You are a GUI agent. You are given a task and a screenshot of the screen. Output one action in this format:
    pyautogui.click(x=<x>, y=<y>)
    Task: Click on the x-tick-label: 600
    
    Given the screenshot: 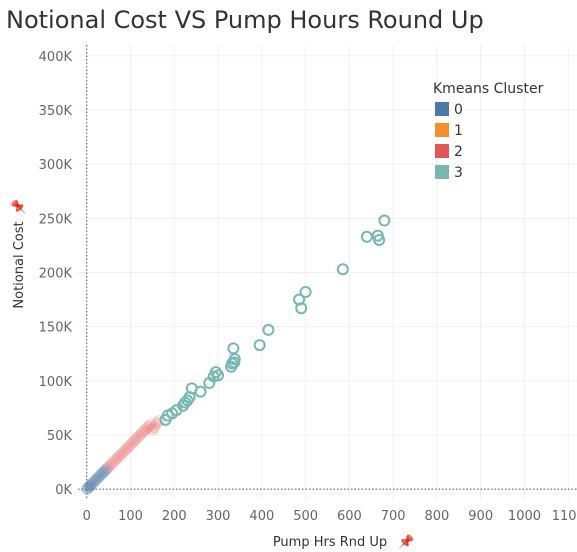 What is the action you would take?
    pyautogui.click(x=349, y=516)
    